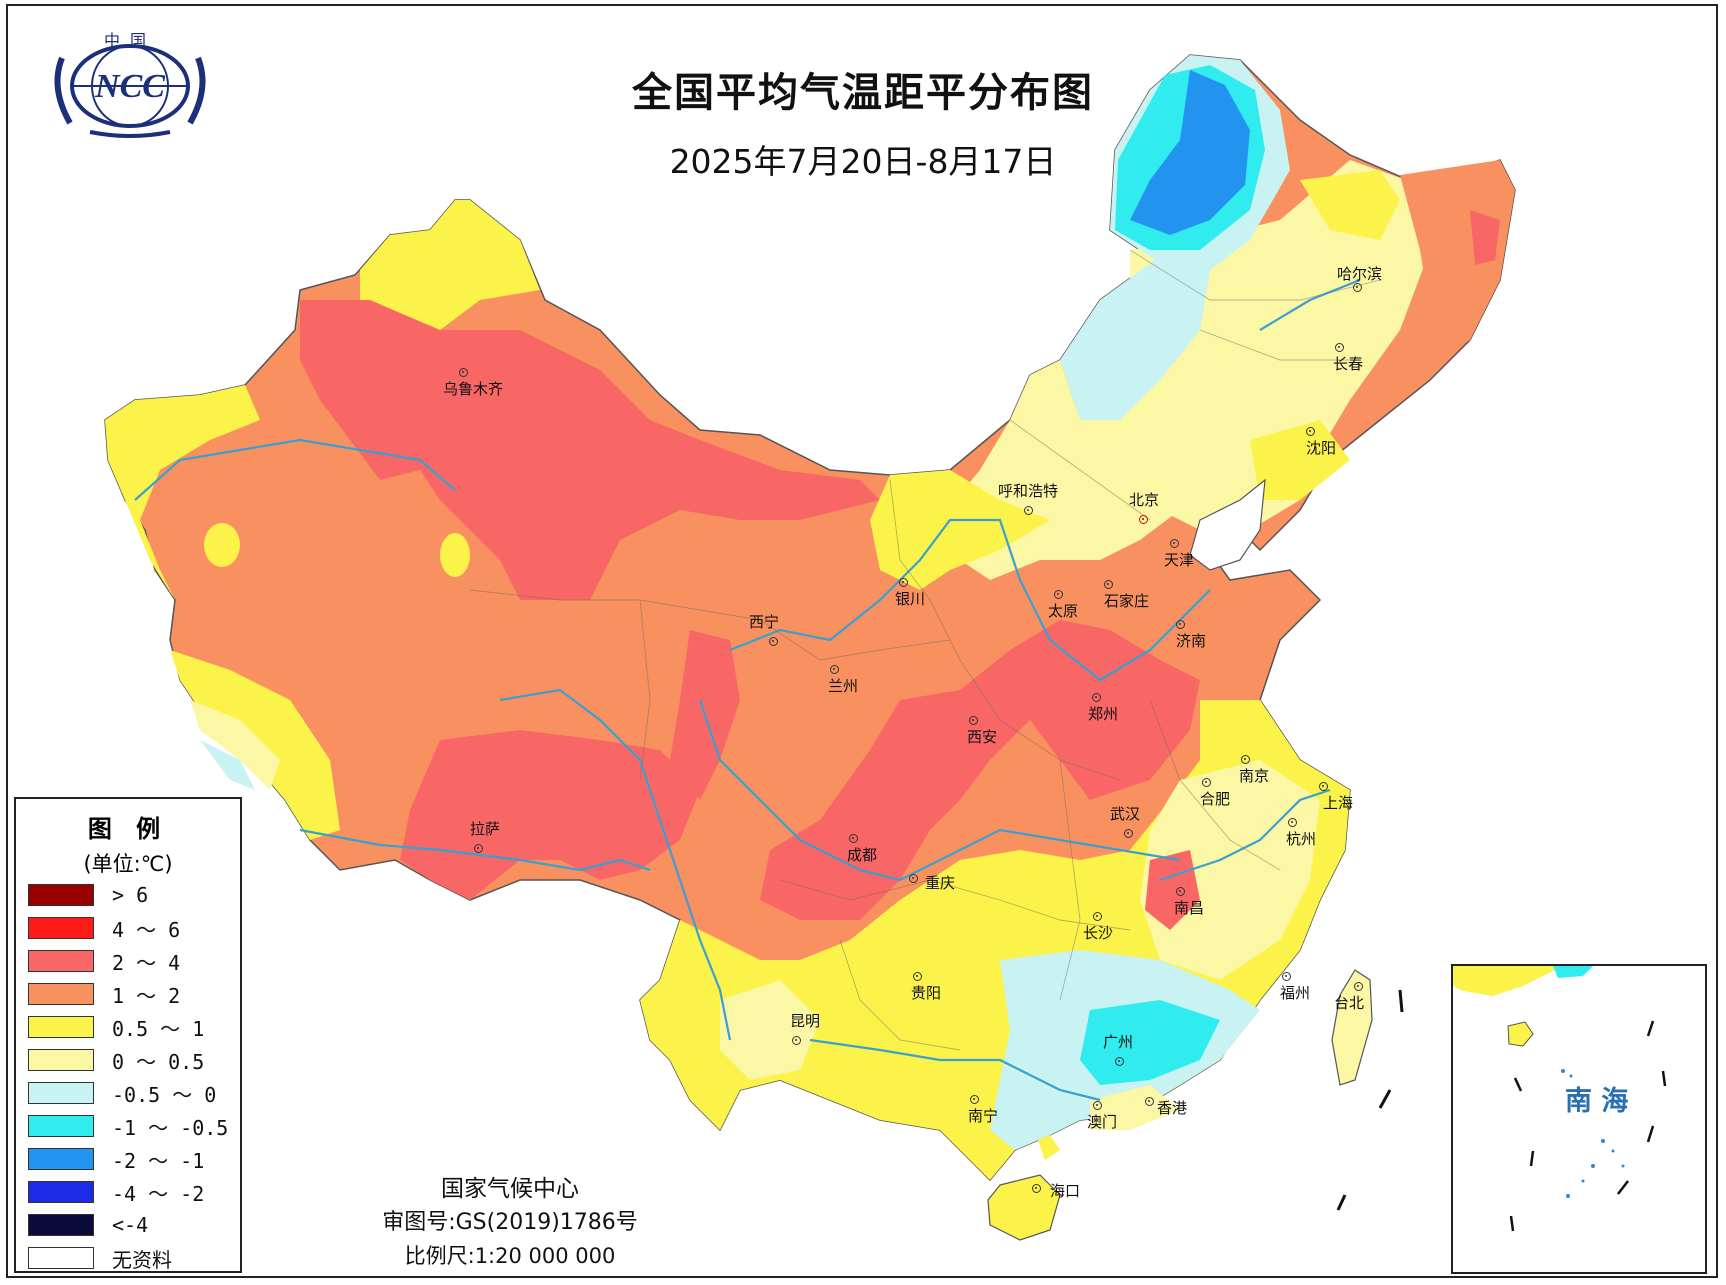  I want to click on legend-item: > 6, so click(88, 895).